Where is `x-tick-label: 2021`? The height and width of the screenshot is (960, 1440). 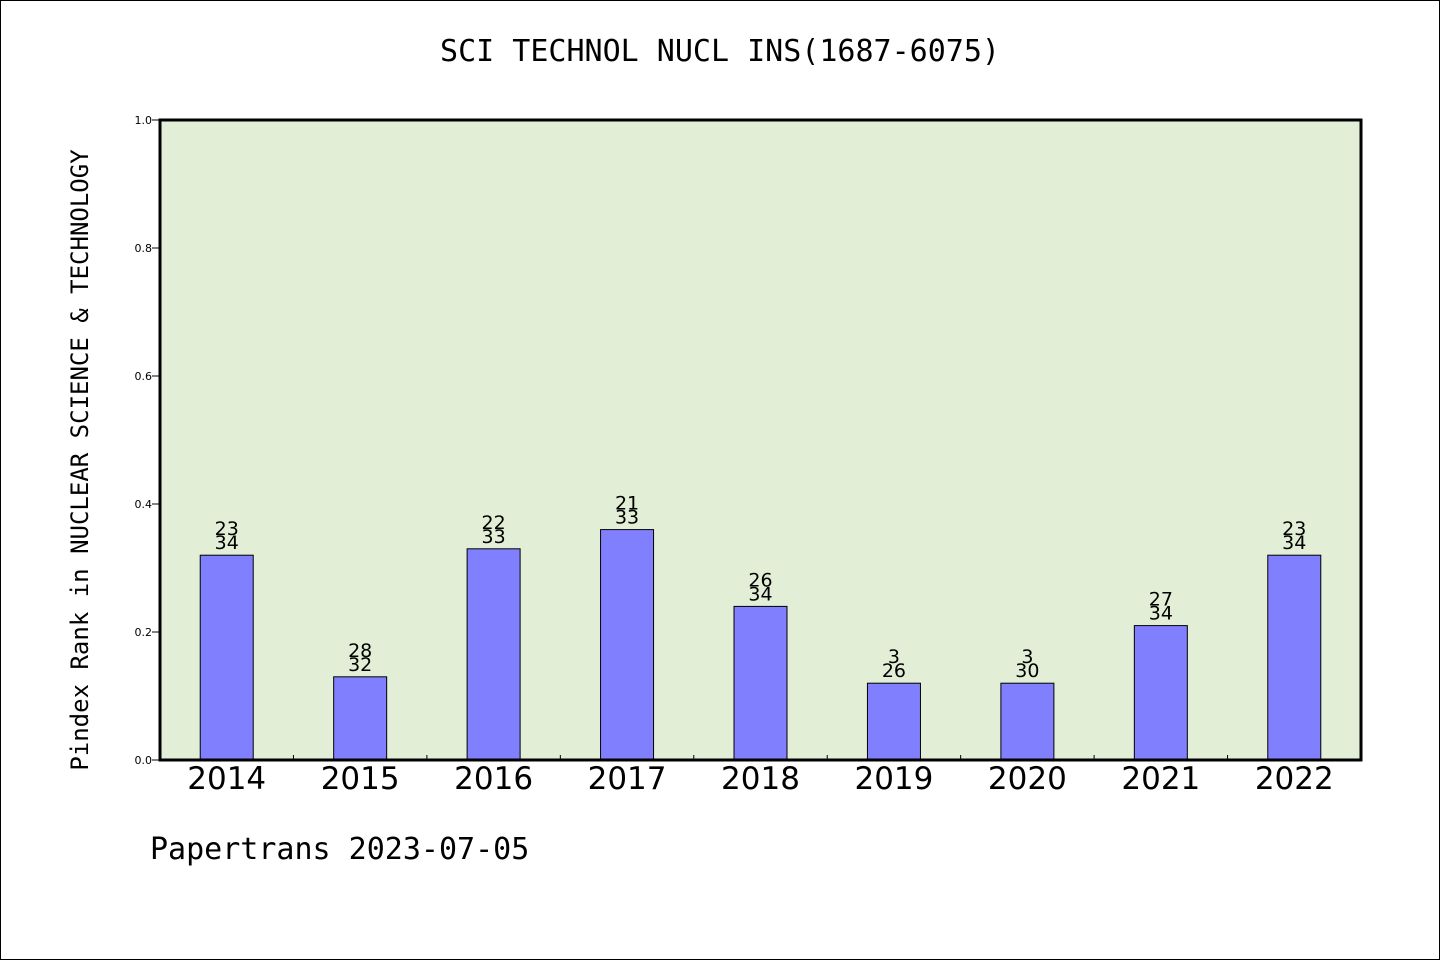 x-tick-label: 2021 is located at coordinates (1160, 779).